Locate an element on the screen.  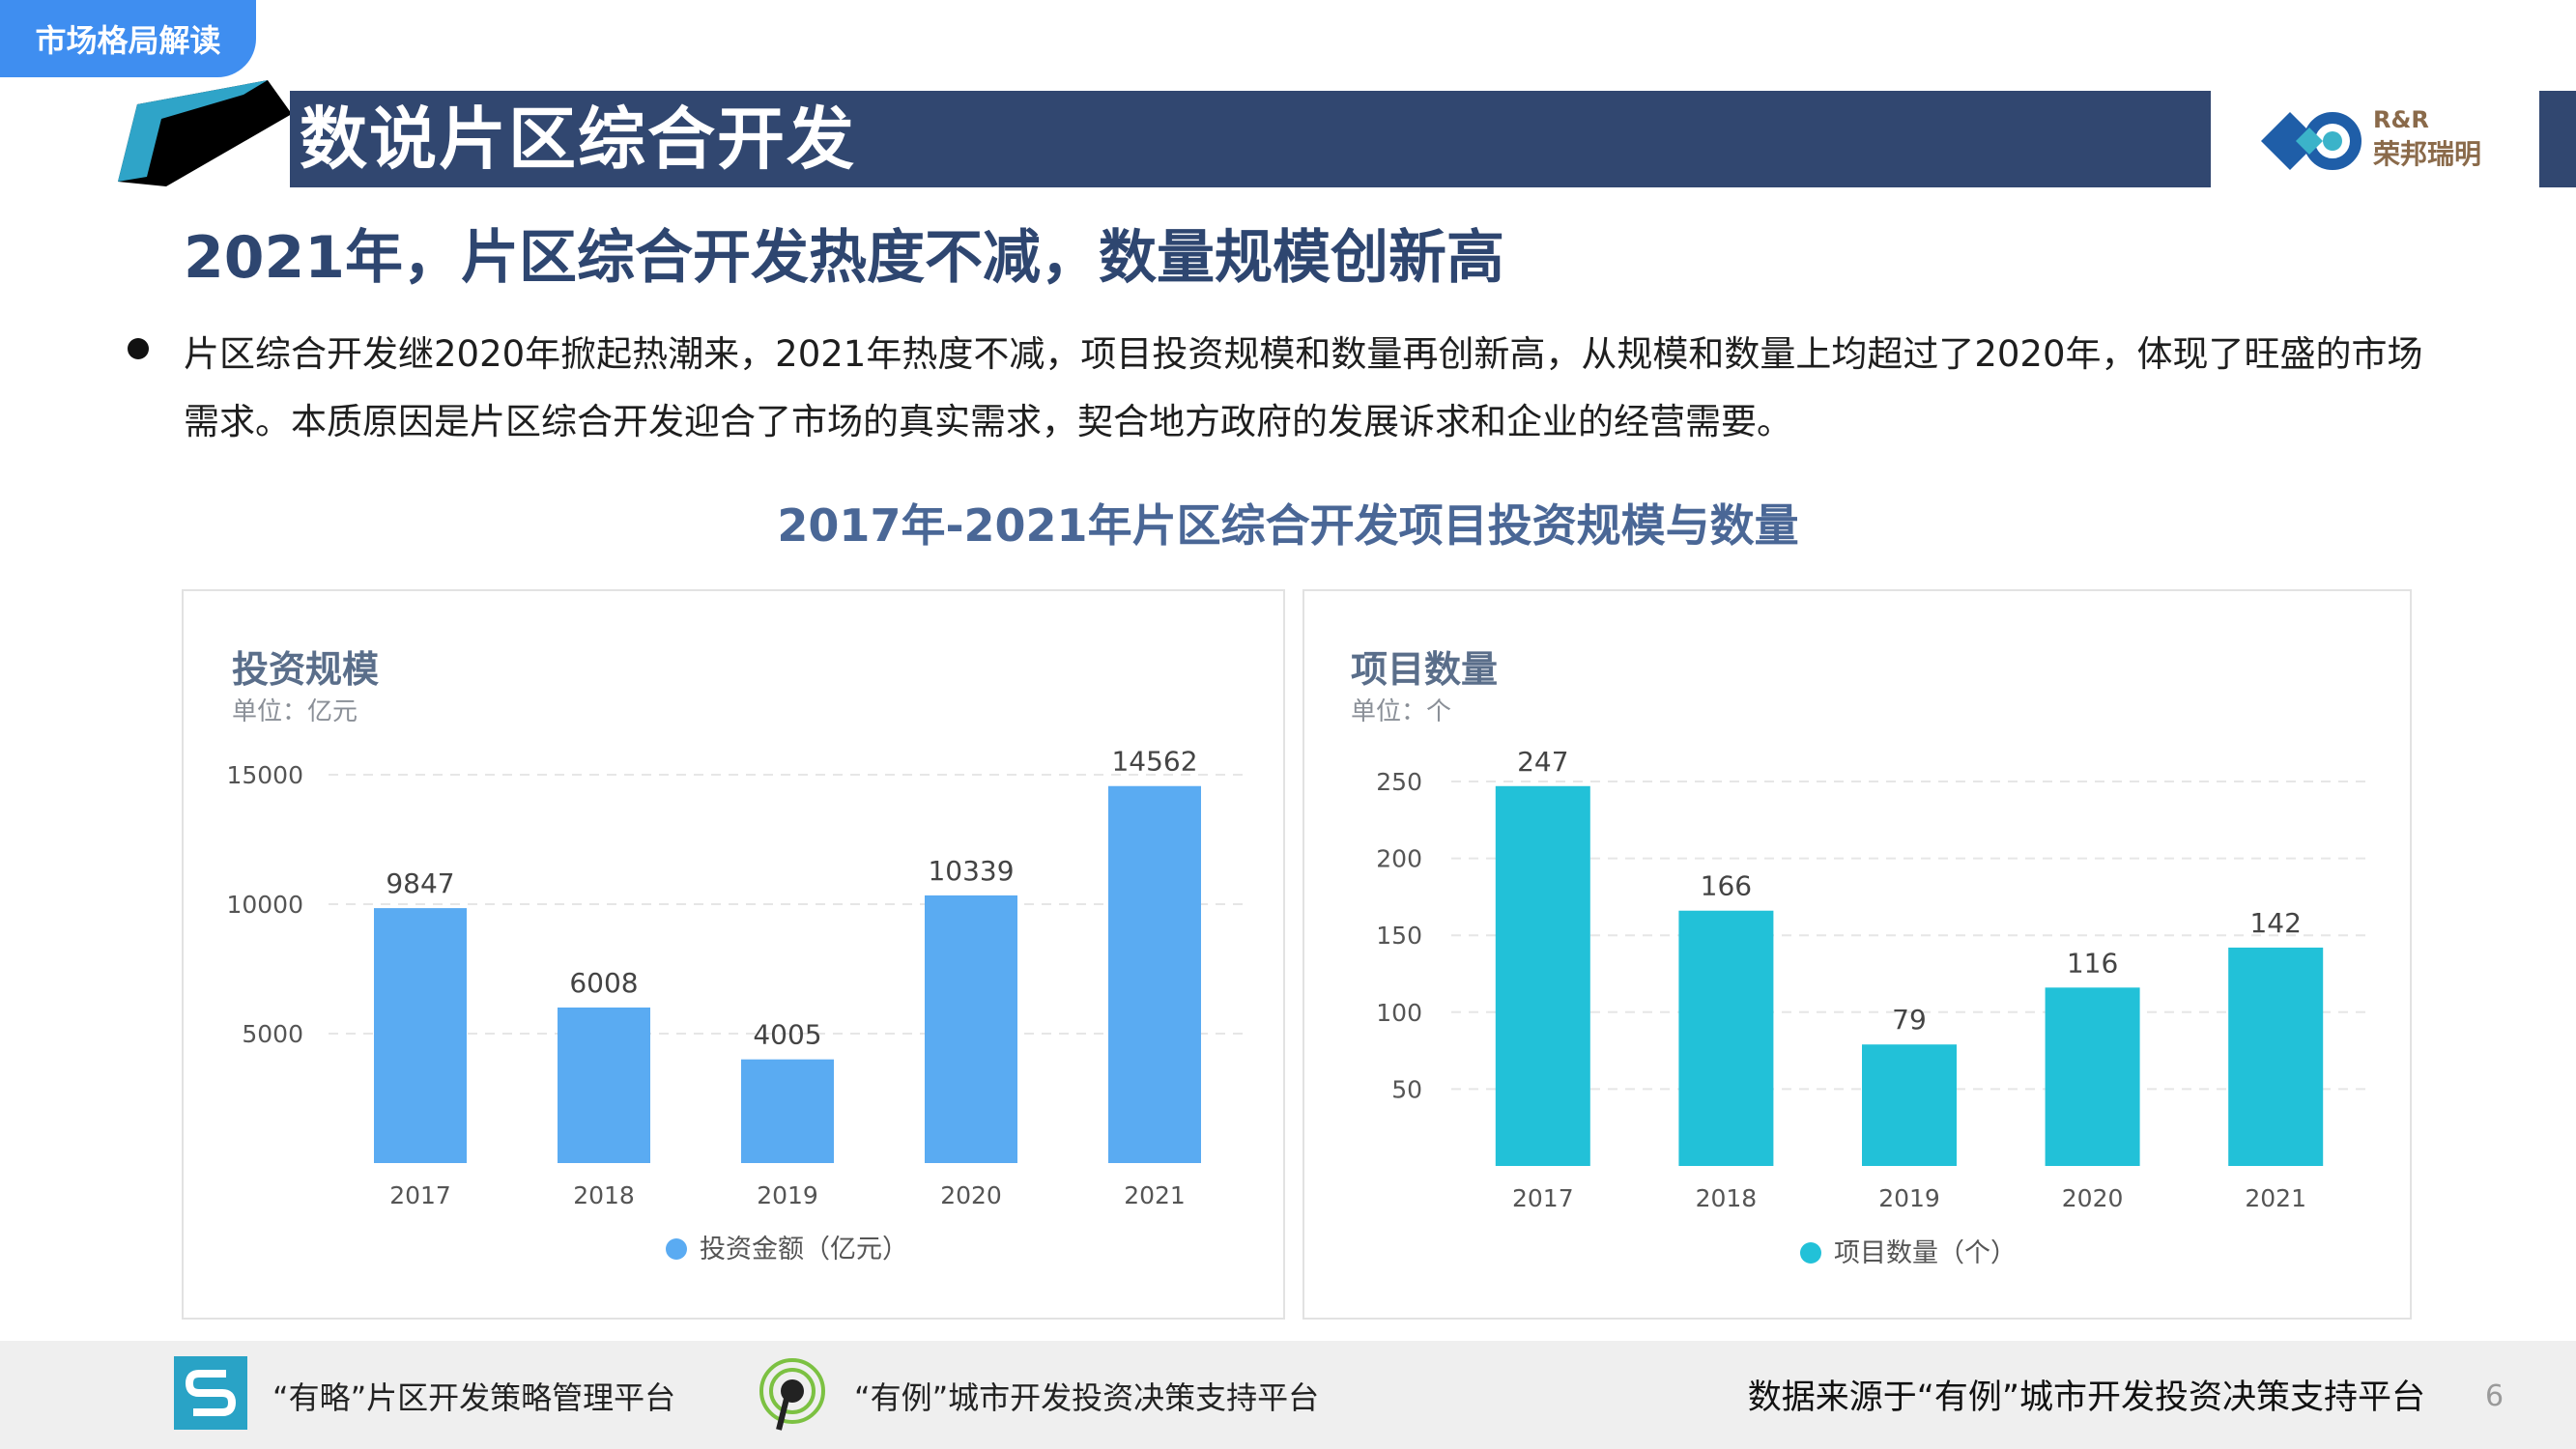
bar-data-label: 247 is located at coordinates (1543, 762).